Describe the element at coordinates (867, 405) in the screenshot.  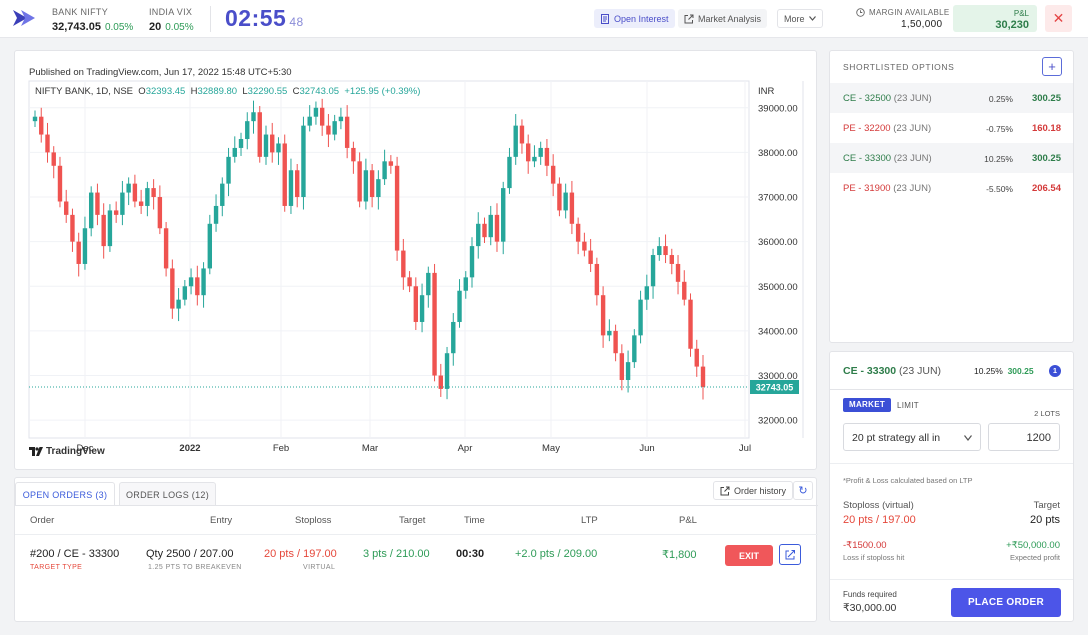
I see `market-order-tab: MARKET` at that location.